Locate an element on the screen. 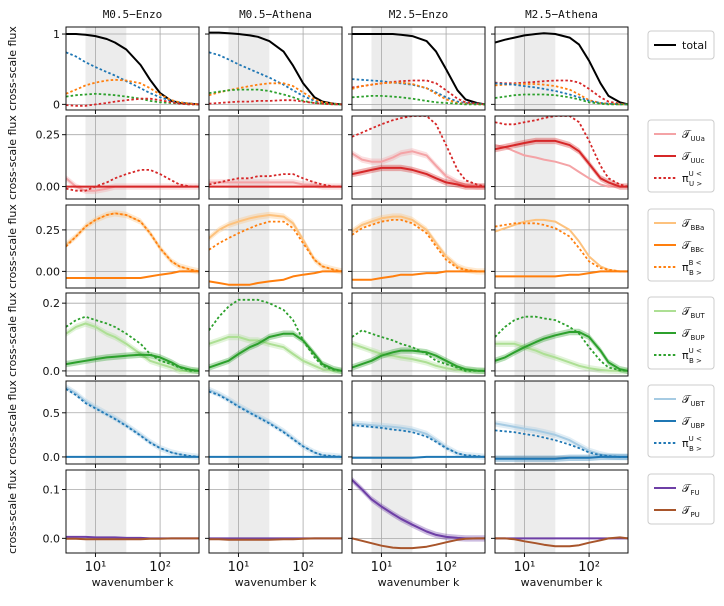 The height and width of the screenshot is (606, 724). y-tick-label: 0.25 is located at coordinates (48, 230).